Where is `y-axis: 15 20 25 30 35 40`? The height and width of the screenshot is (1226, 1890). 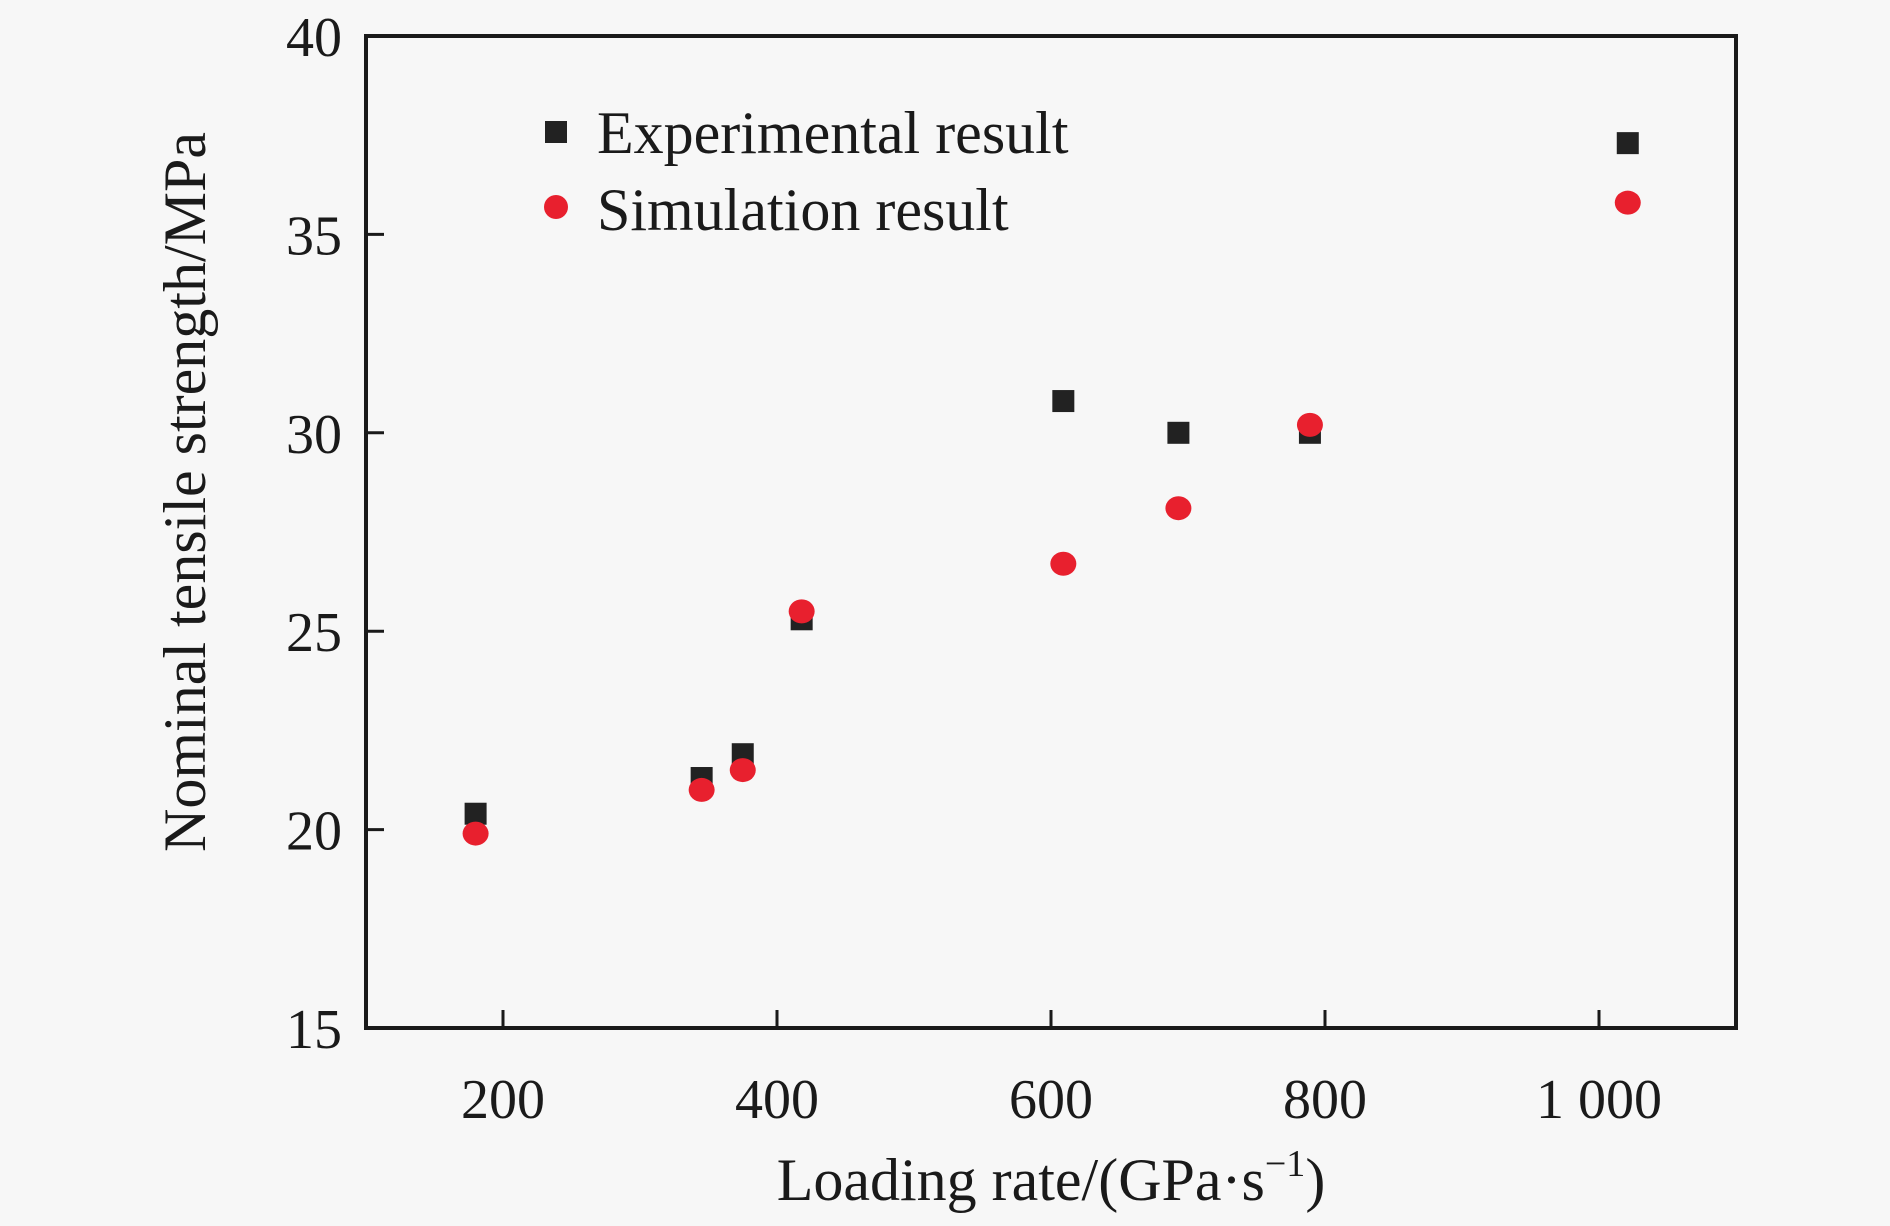
y-axis: 15 20 25 30 35 40 is located at coordinates (335, 534).